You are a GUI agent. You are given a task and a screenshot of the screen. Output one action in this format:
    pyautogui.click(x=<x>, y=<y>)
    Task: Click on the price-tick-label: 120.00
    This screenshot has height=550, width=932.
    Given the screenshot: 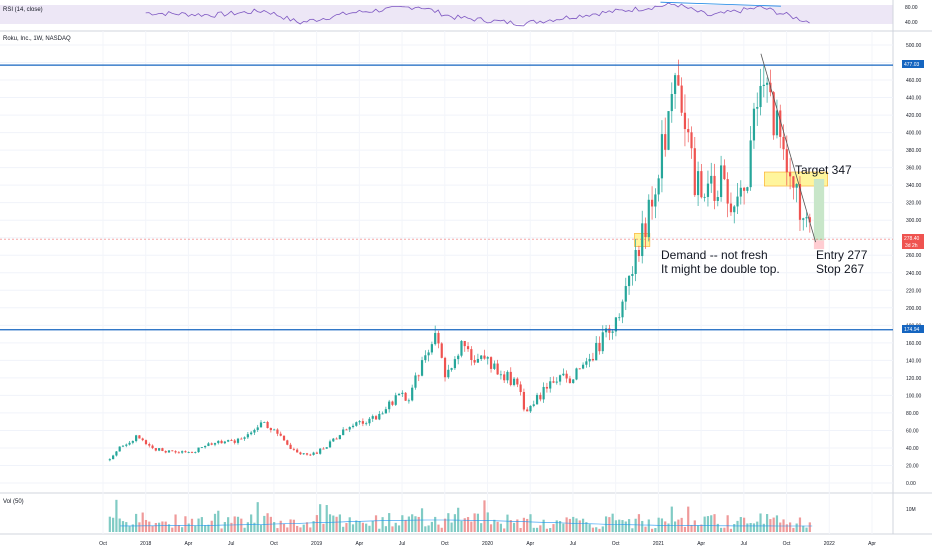 What is the action you would take?
    pyautogui.click(x=914, y=379)
    